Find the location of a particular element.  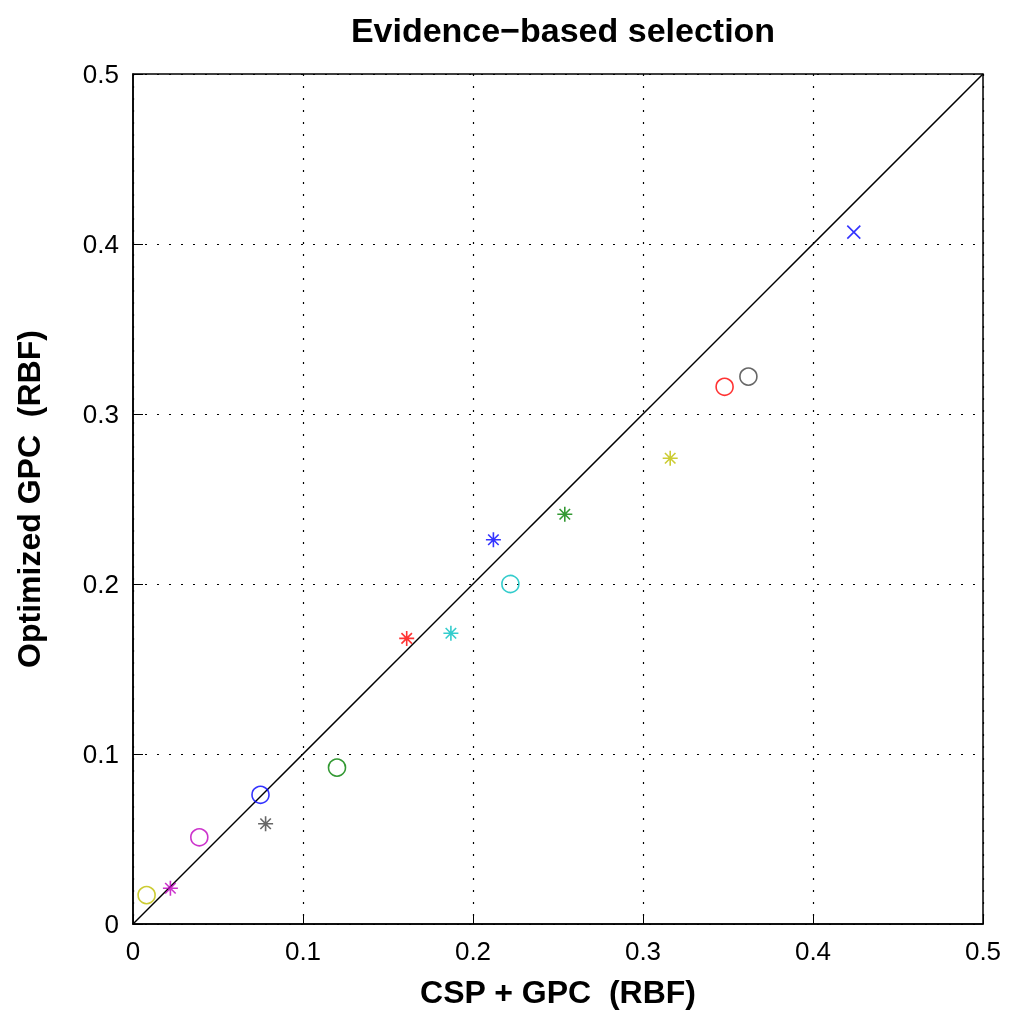

x-tick-label: 0 is located at coordinates (133, 951).